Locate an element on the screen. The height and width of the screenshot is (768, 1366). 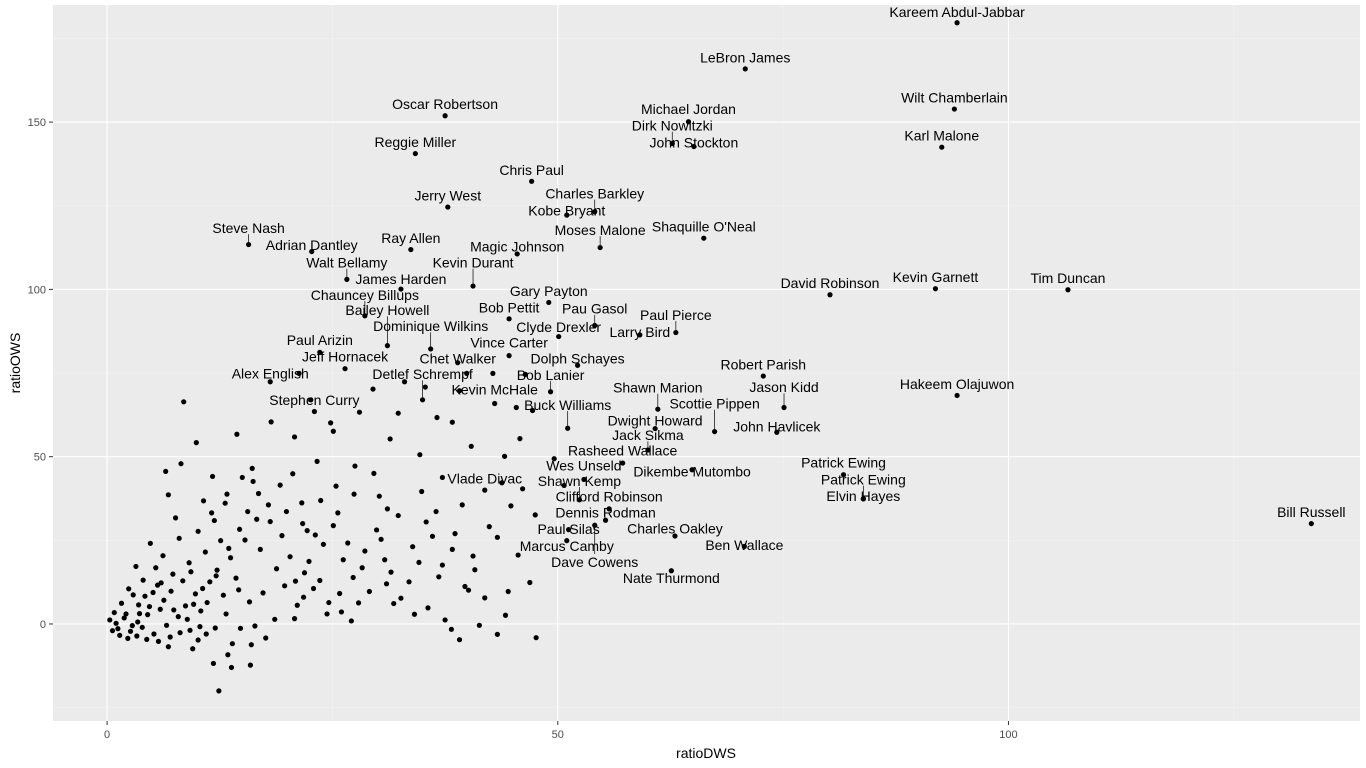
point-label: James Harden is located at coordinates (400, 279).